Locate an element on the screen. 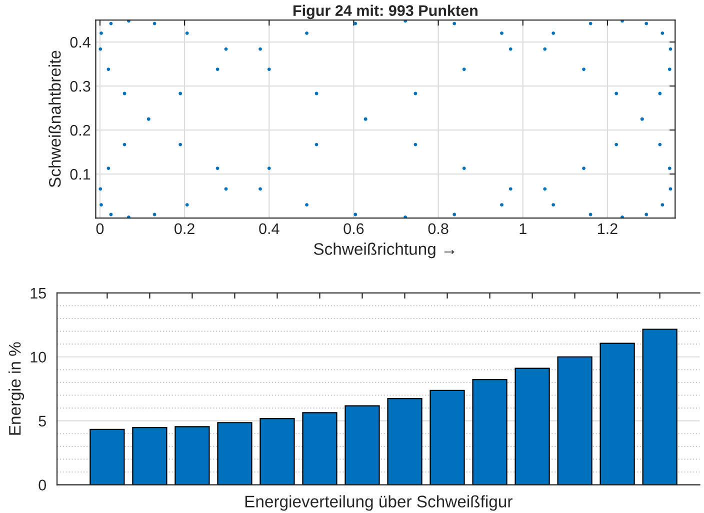 The image size is (704, 513). y-tick-label: 0.2 is located at coordinates (80, 130).